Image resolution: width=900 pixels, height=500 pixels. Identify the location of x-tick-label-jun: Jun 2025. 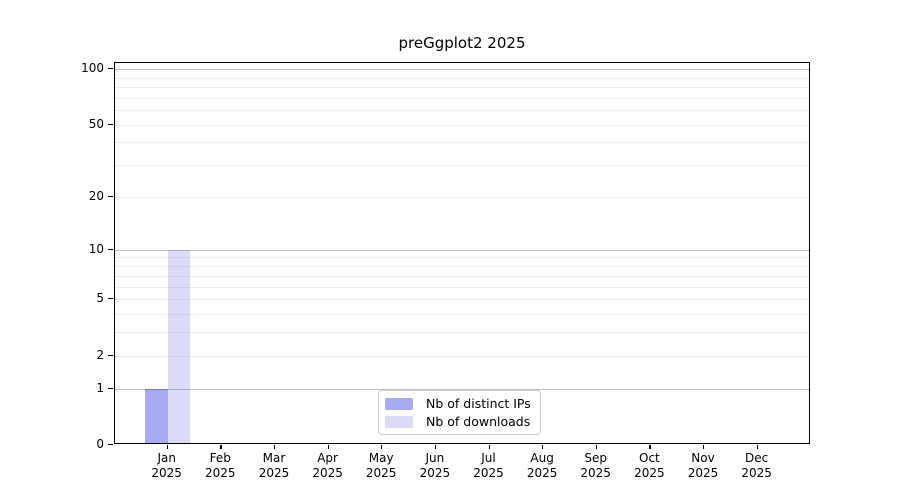
(435, 466).